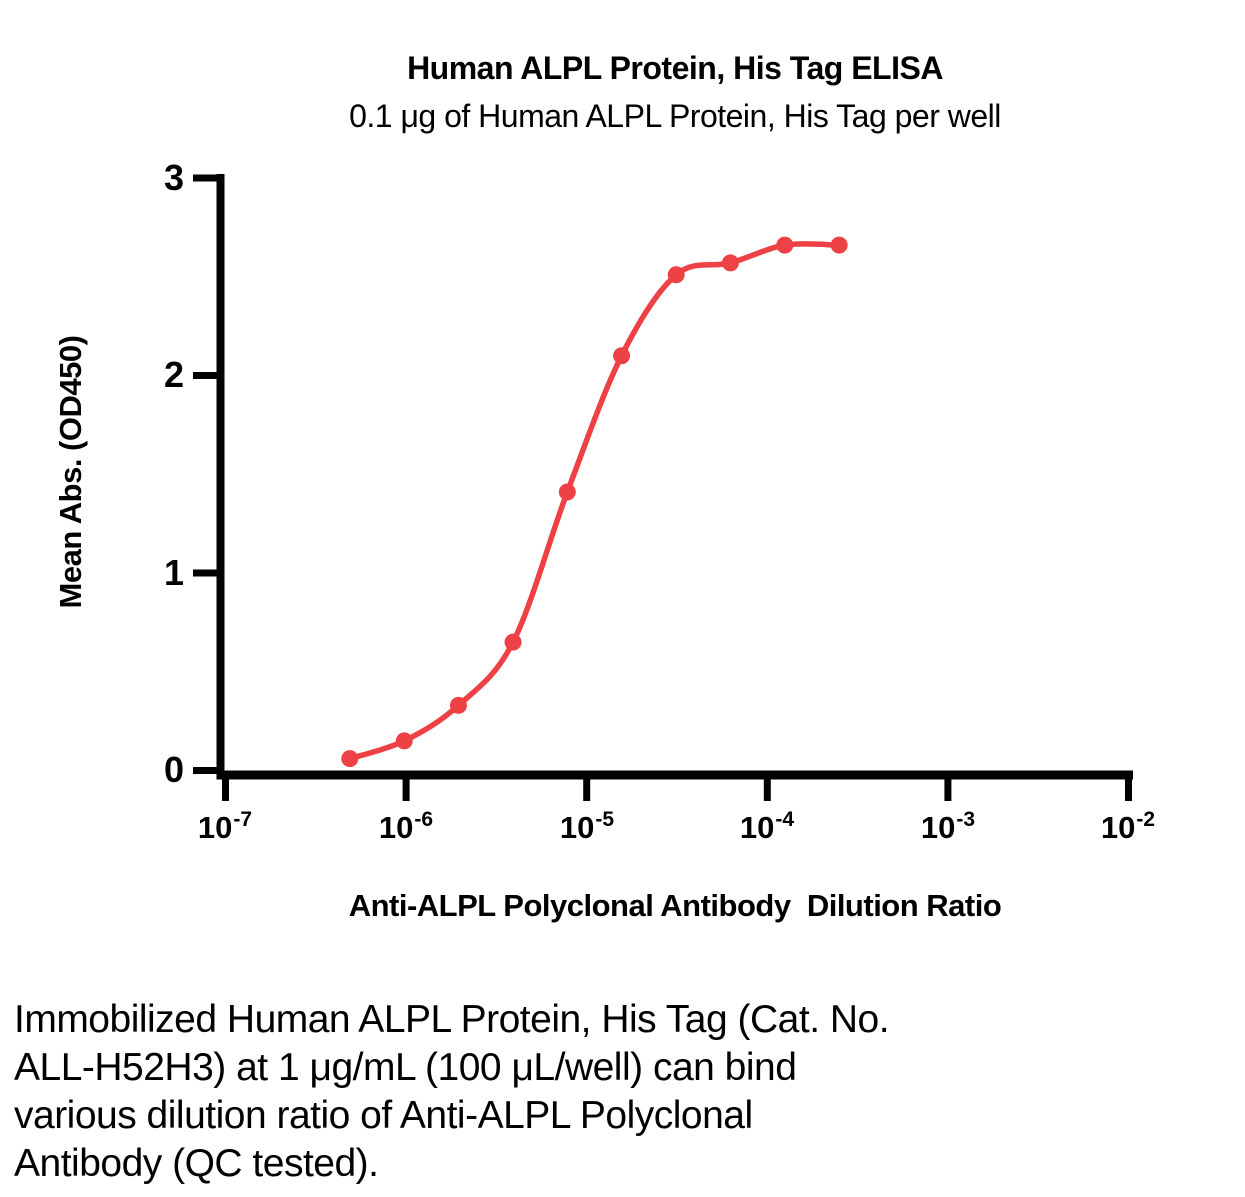 This screenshot has width=1245, height=1197. What do you see at coordinates (1146, 819) in the screenshot?
I see `x-tick-exponent: -2` at bounding box center [1146, 819].